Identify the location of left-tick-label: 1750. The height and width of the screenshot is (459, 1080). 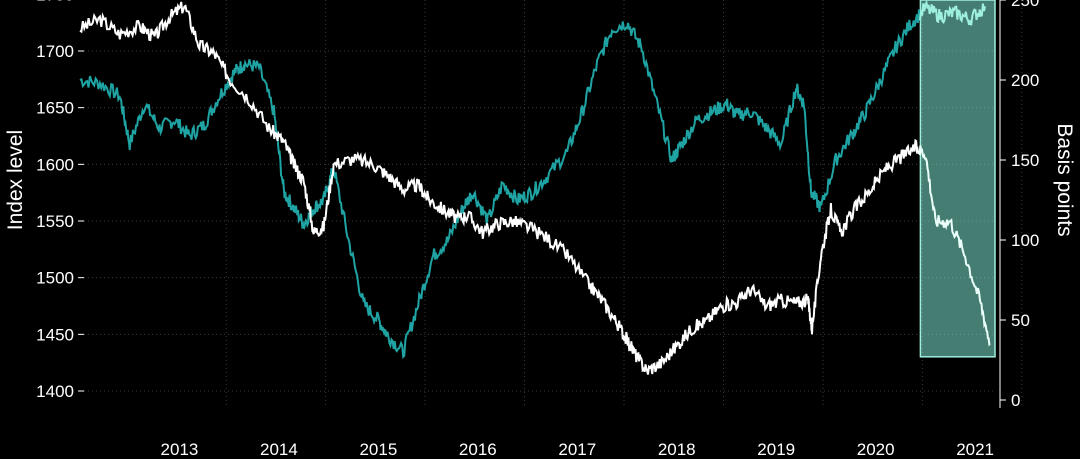
(55, 2).